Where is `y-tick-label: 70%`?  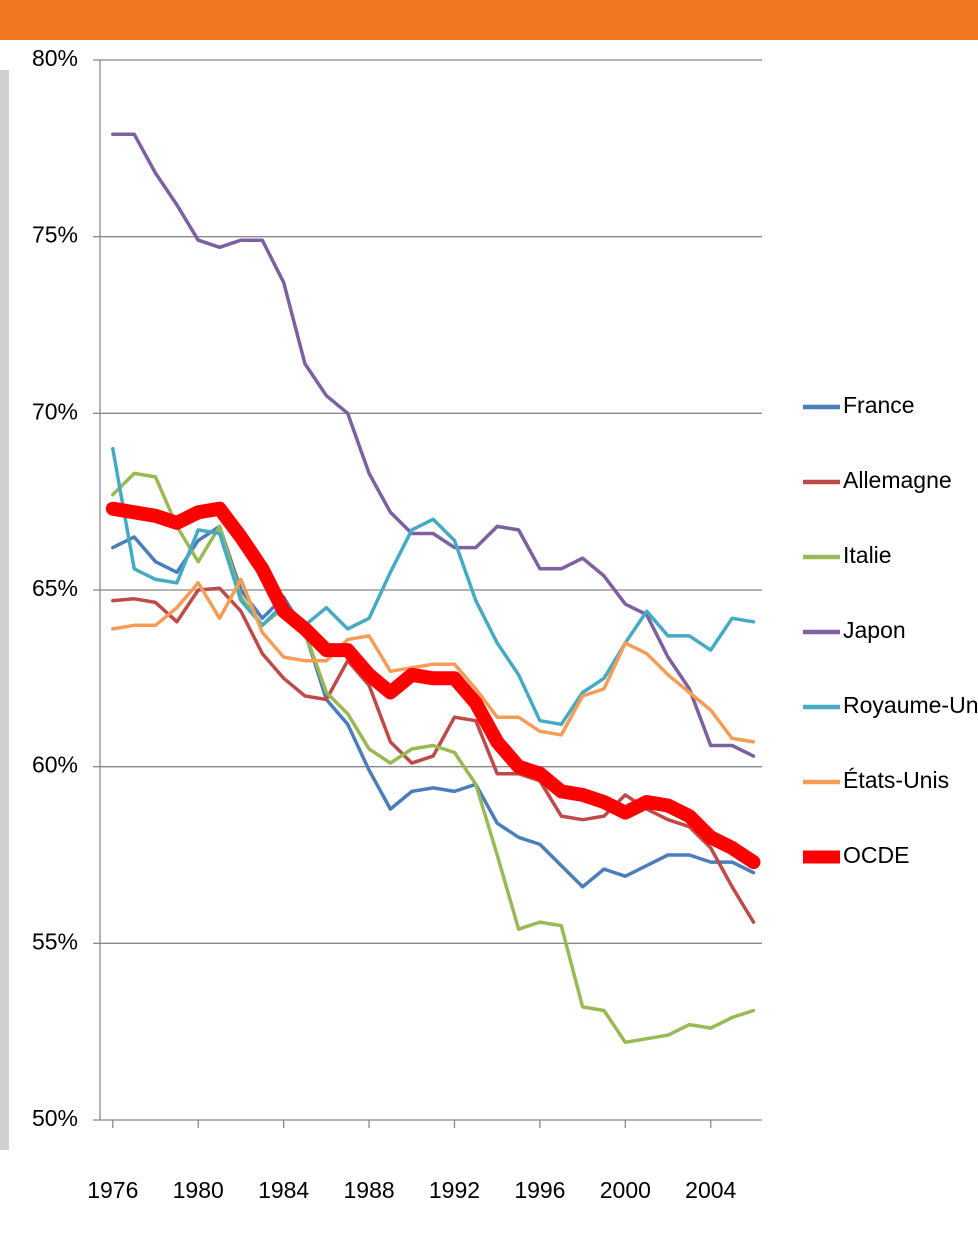 y-tick-label: 70% is located at coordinates (55, 411).